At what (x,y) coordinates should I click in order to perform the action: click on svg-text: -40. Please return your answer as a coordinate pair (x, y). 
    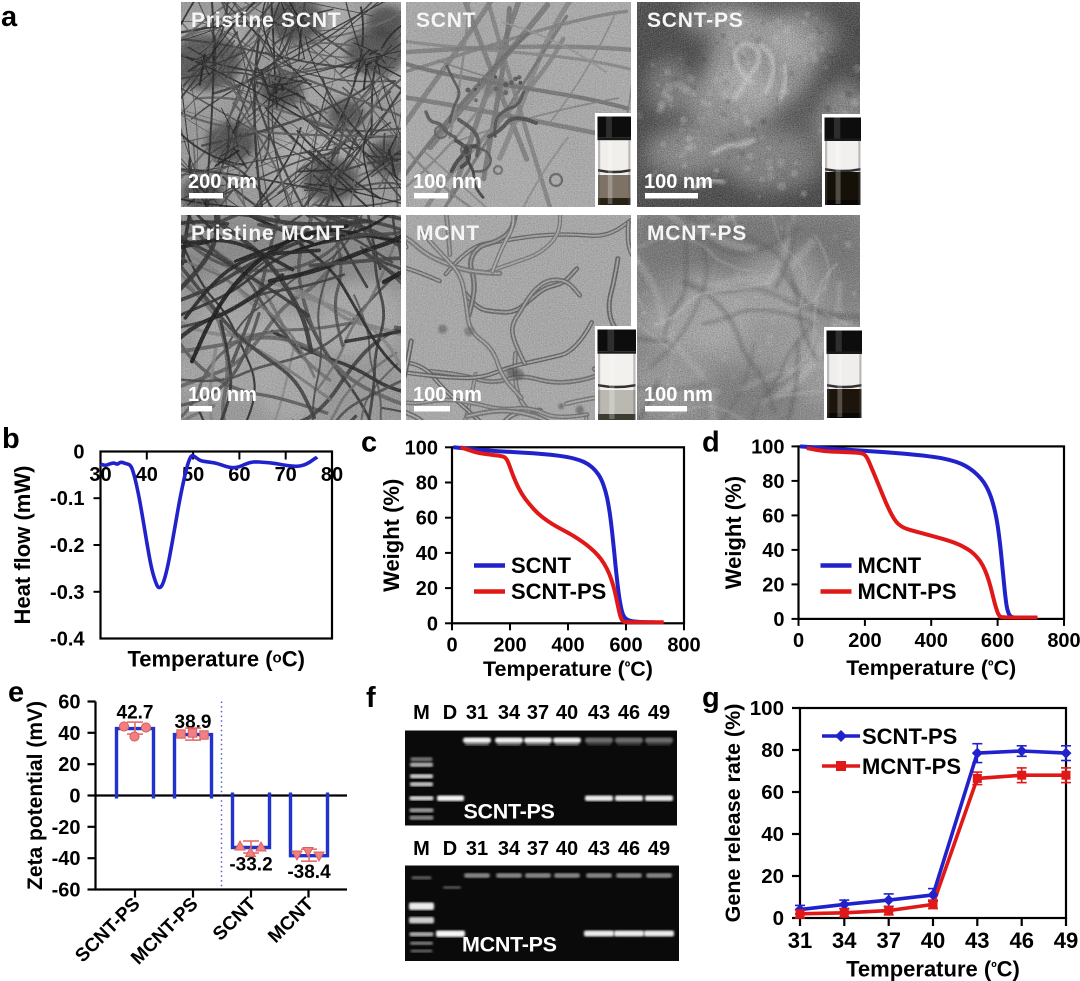
    Looking at the image, I should click on (66, 859).